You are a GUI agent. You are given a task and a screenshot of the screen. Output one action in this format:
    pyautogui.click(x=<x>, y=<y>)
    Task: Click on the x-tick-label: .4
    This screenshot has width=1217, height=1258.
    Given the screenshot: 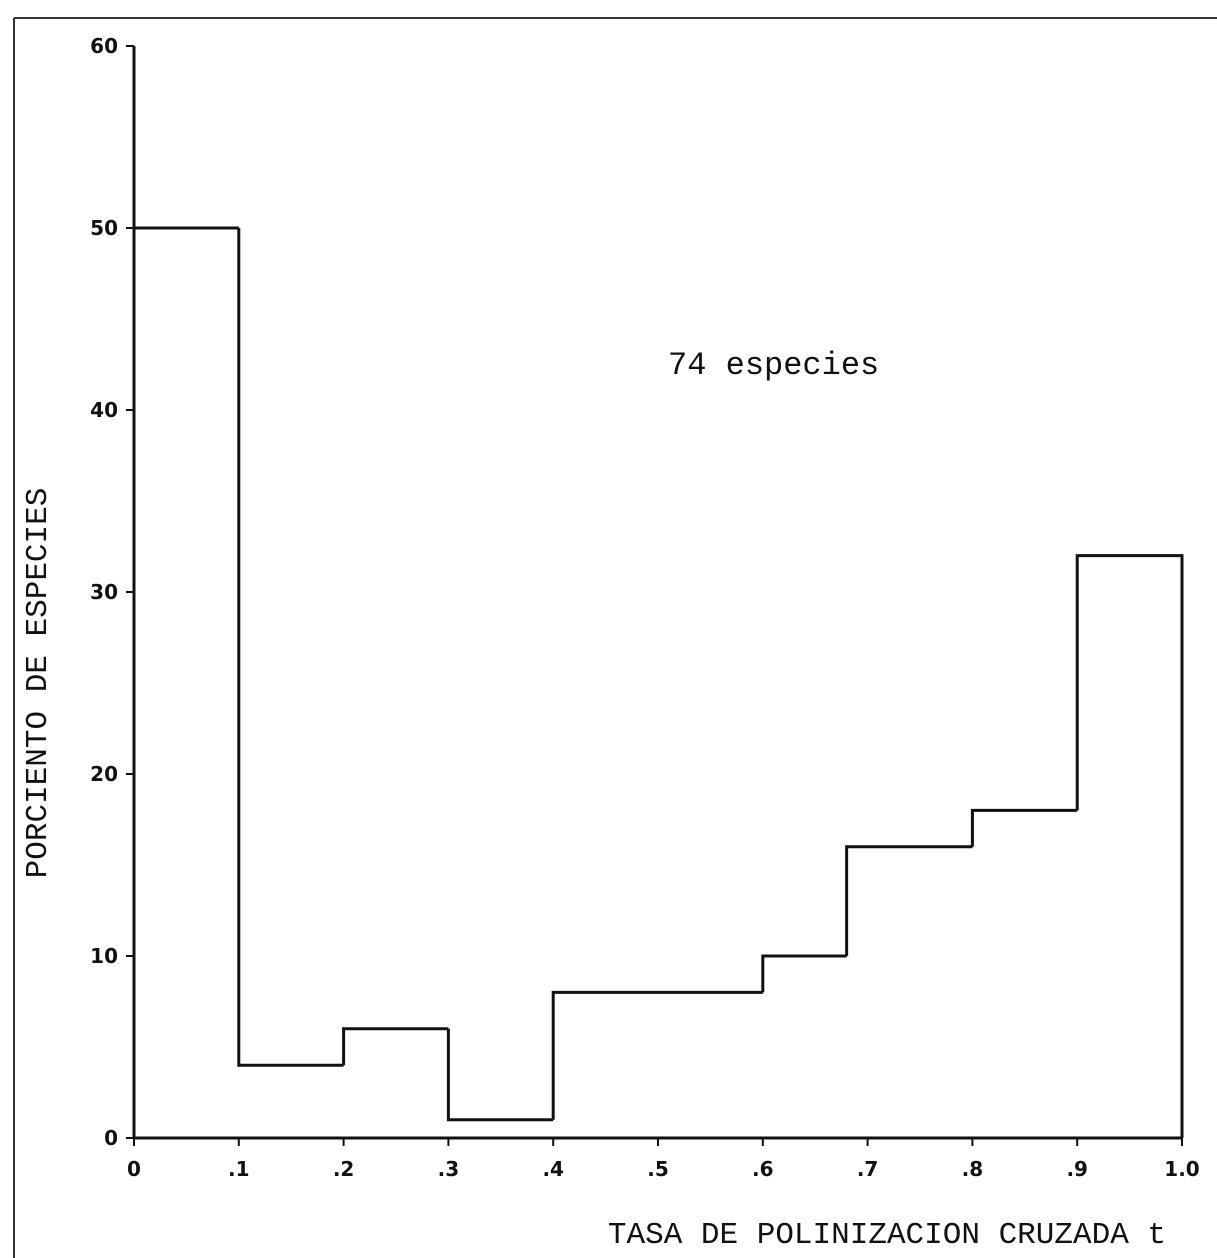 What is the action you would take?
    pyautogui.click(x=553, y=1169)
    